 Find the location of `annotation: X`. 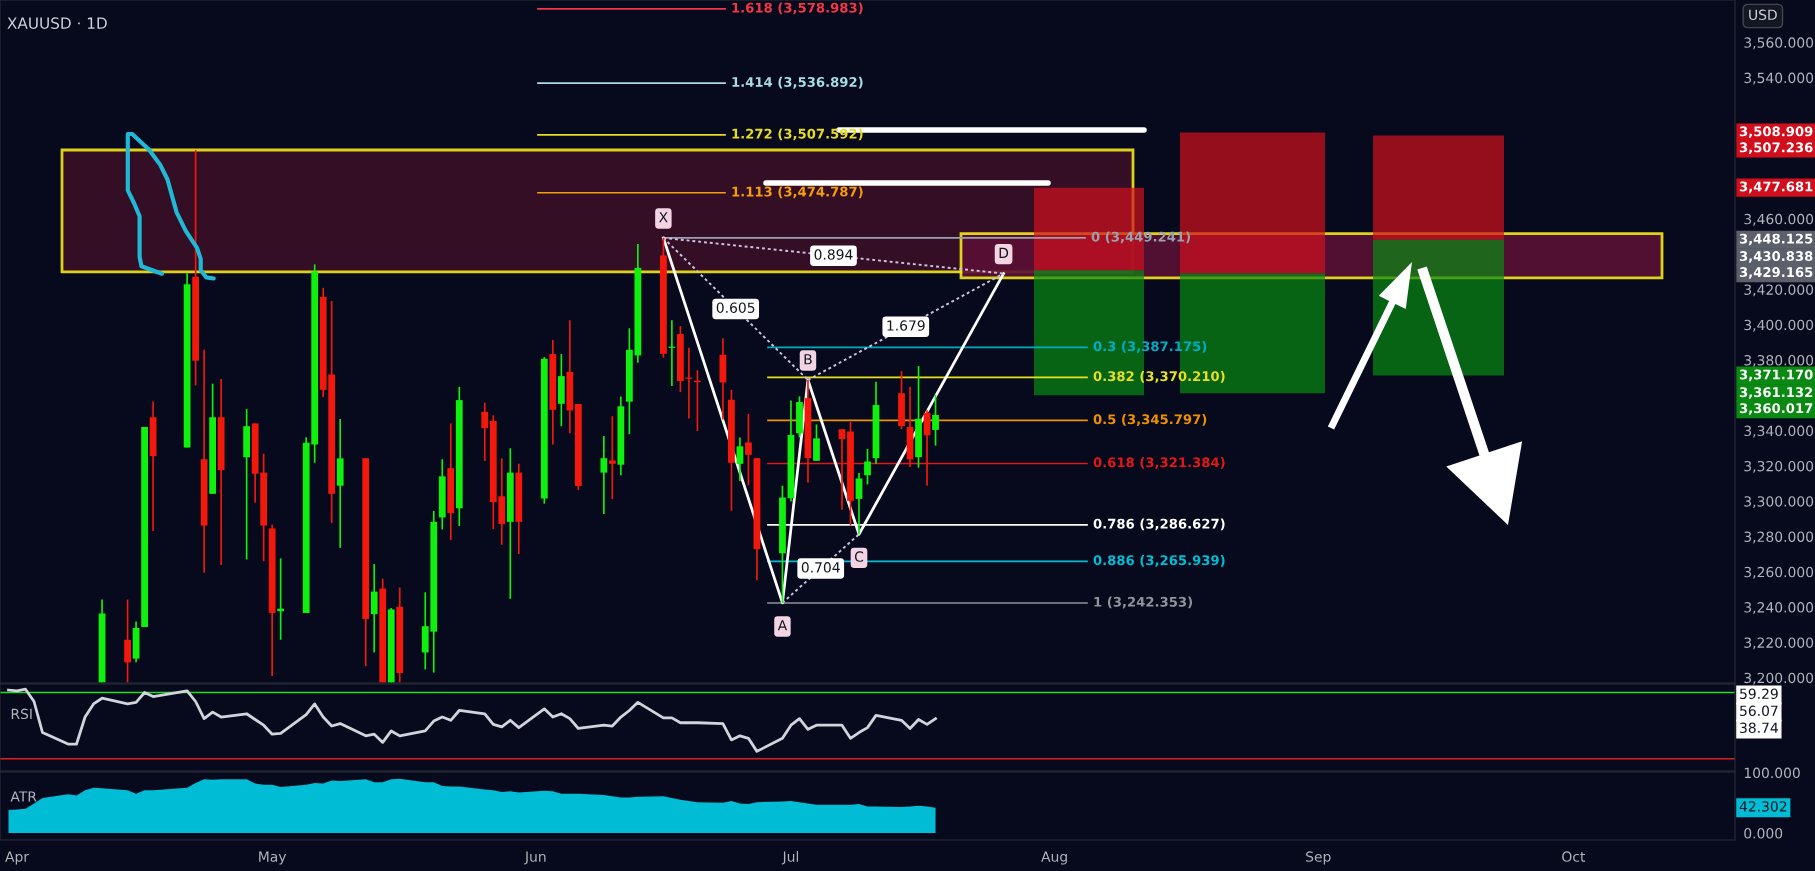

annotation: X is located at coordinates (663, 217).